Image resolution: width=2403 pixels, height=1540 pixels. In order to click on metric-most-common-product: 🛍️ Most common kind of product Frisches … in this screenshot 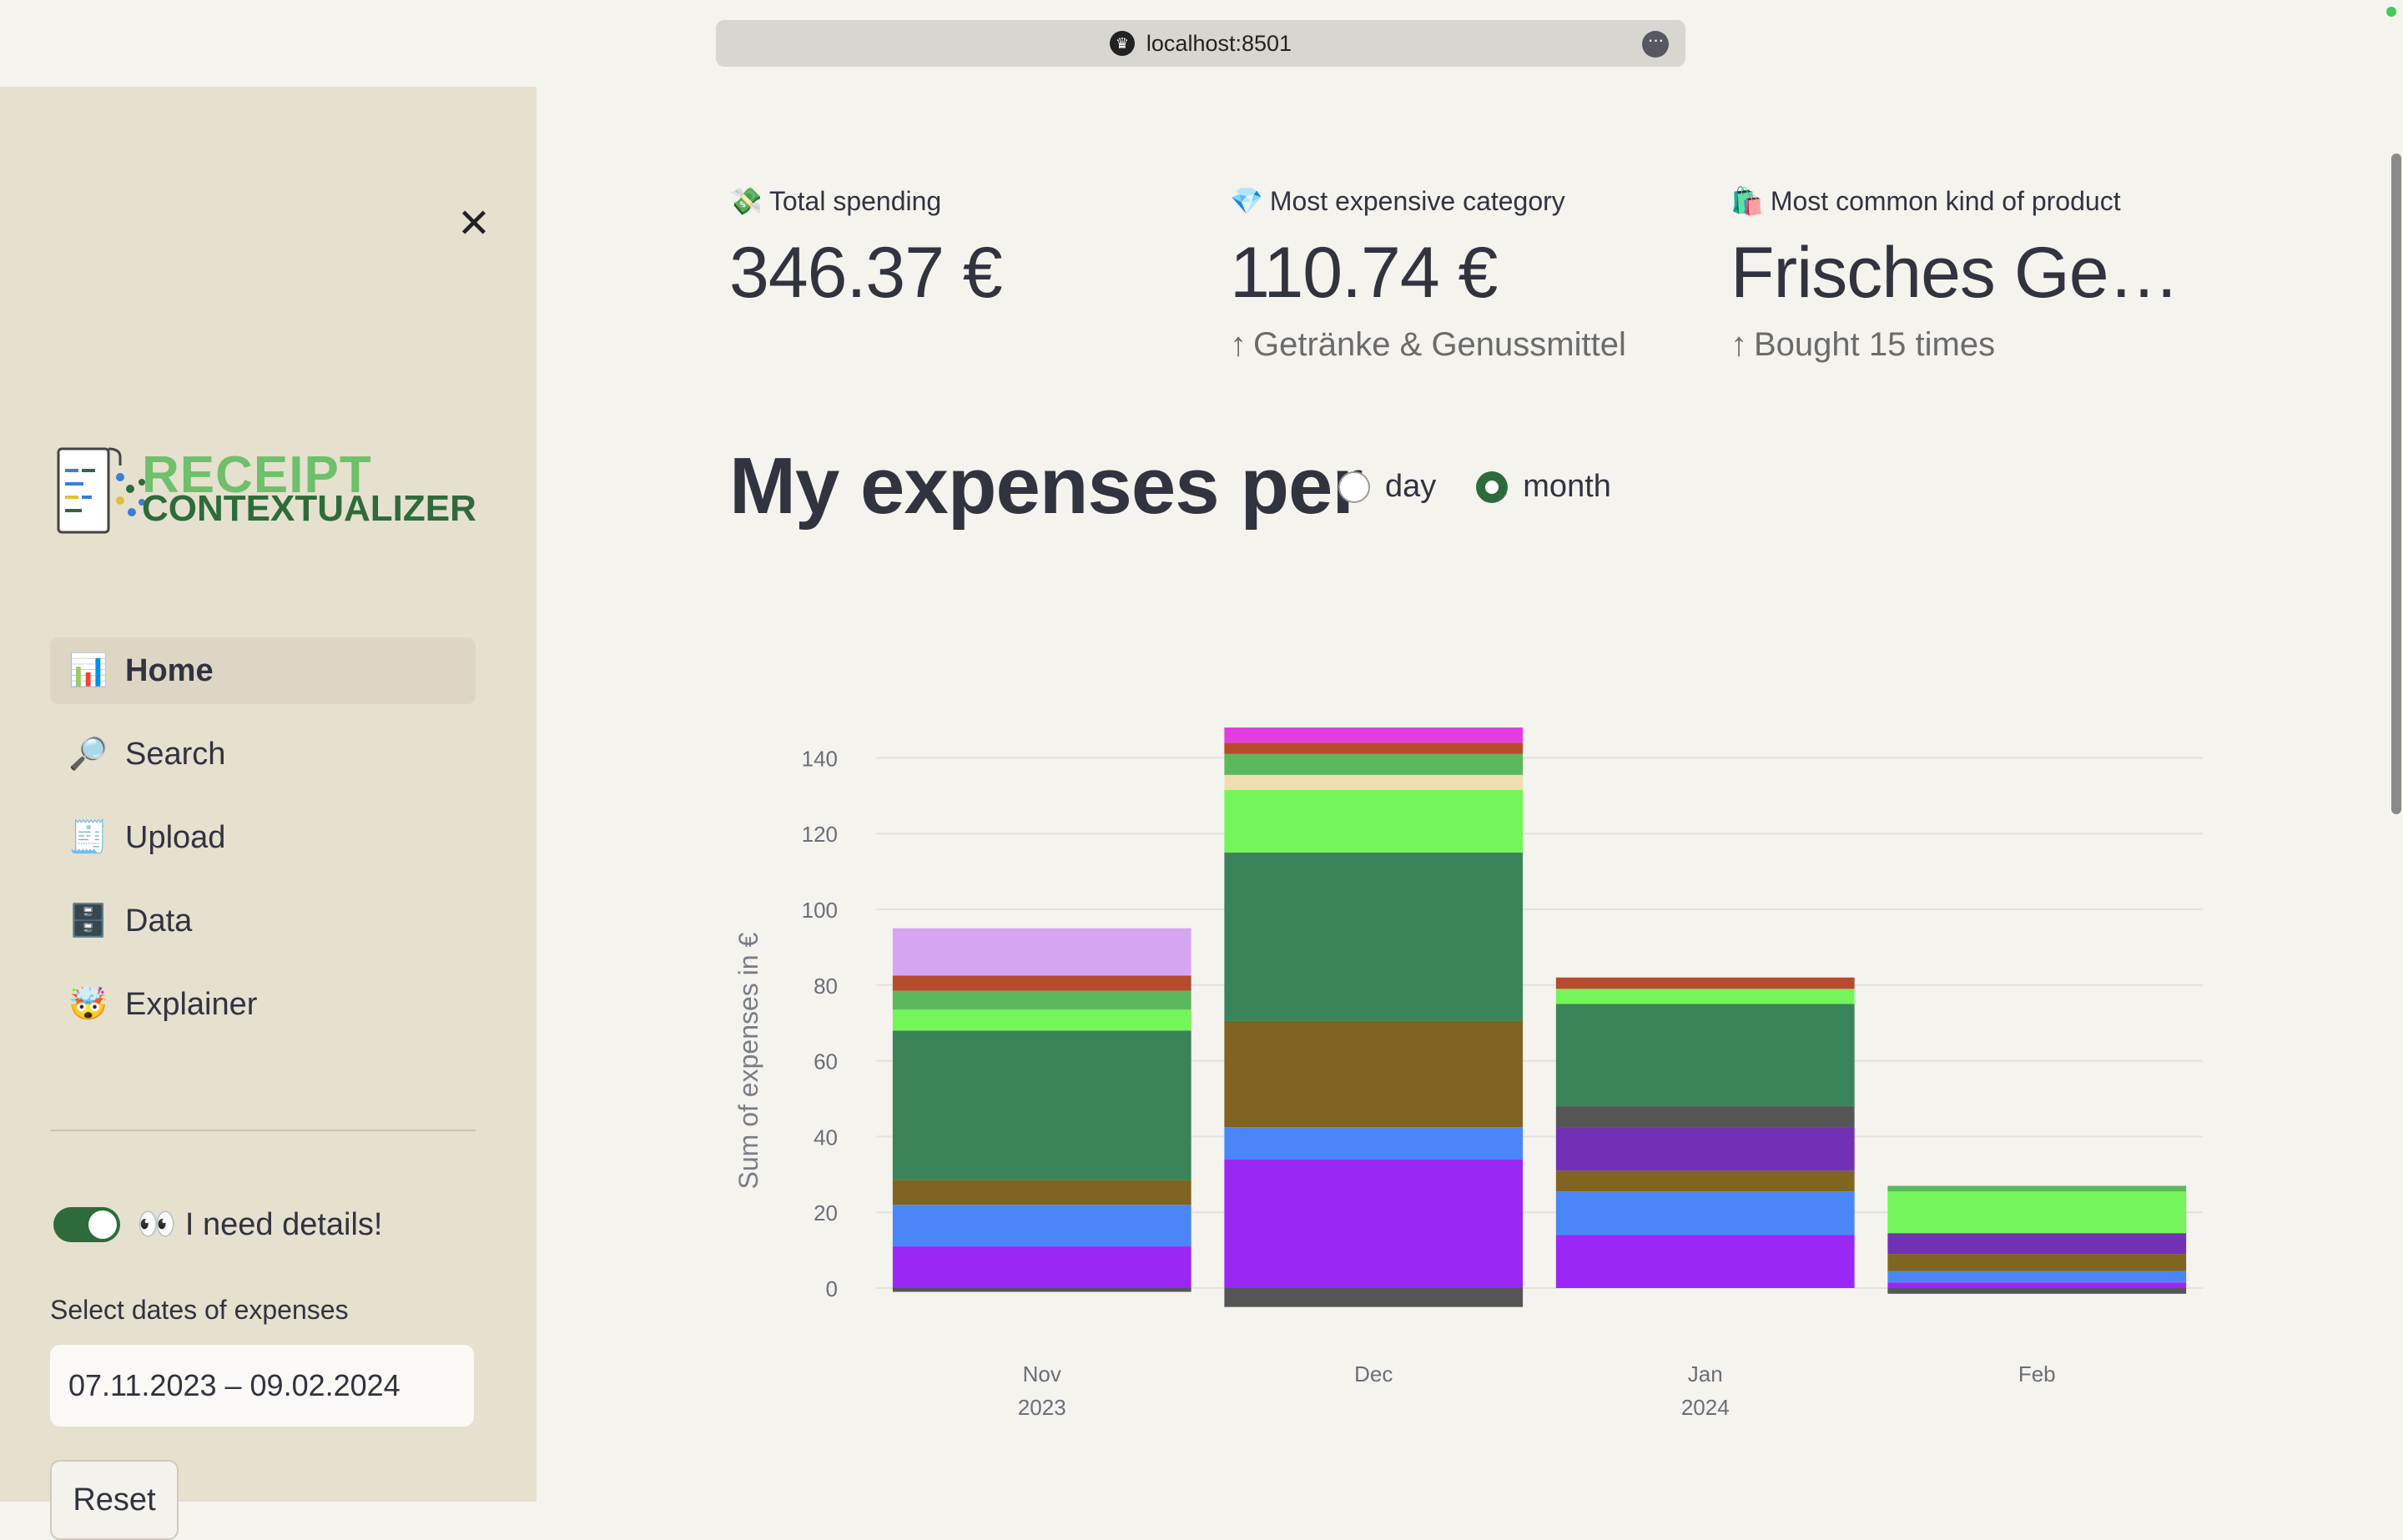, I will do `click(1964, 274)`.